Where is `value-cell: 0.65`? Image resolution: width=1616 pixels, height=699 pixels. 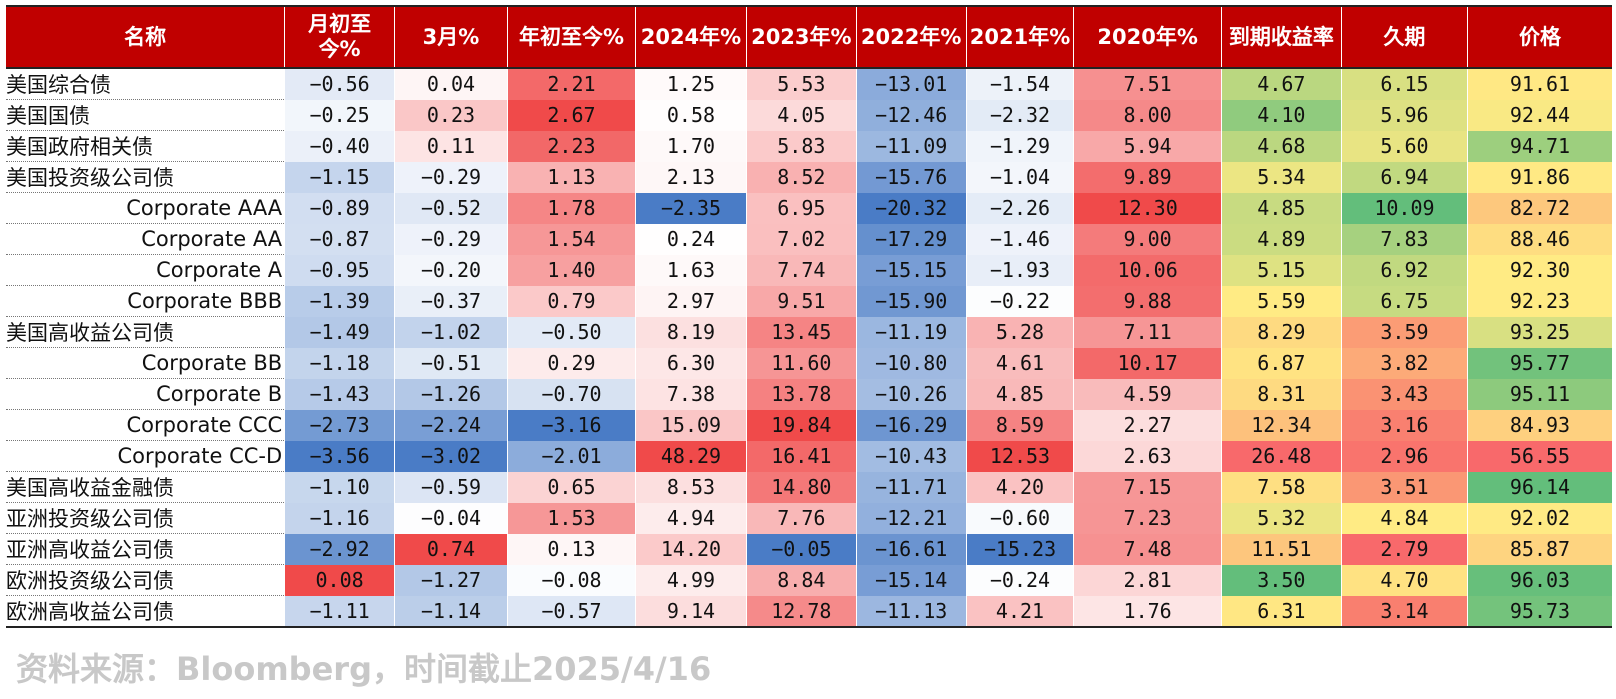
value-cell: 0.65 is located at coordinates (571, 487).